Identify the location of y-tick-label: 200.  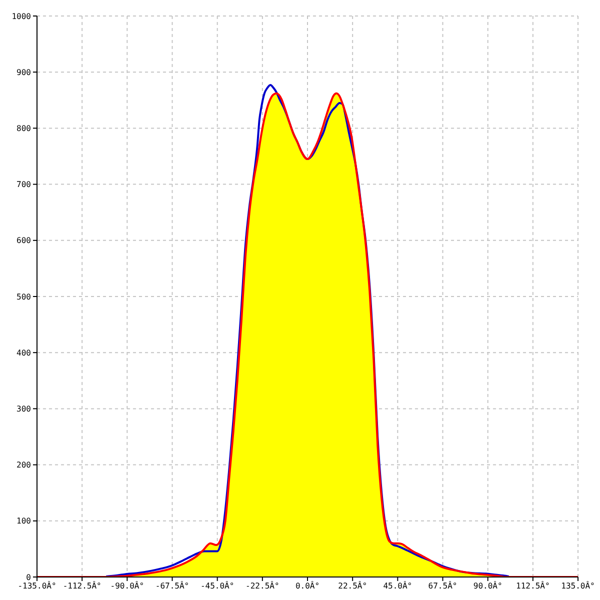
(24, 465).